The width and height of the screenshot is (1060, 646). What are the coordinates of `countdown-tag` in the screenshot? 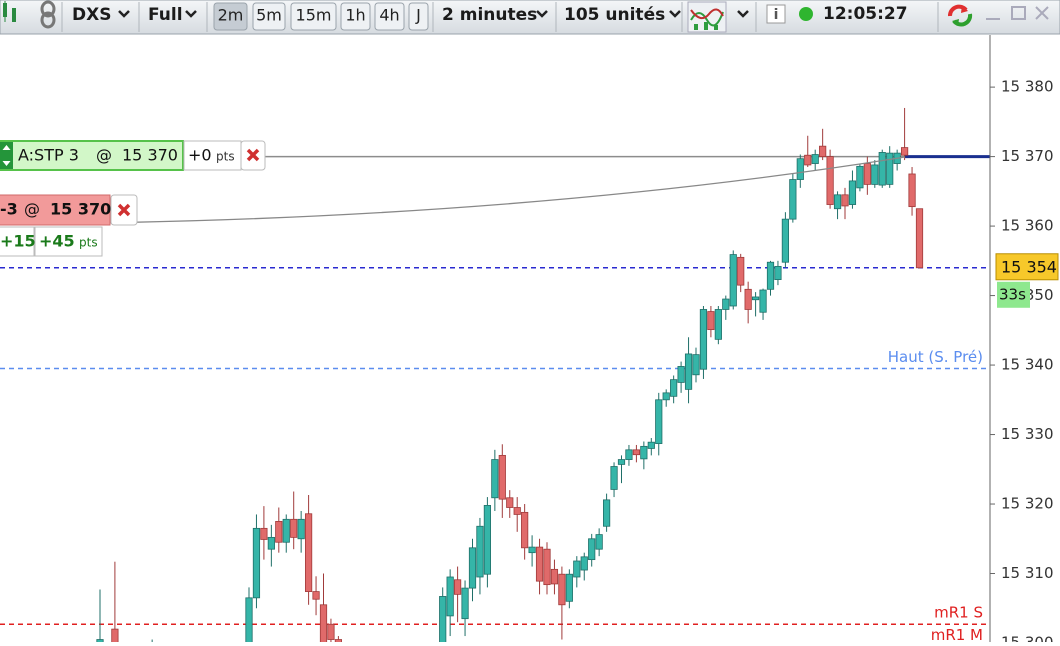 It's located at (1013, 294).